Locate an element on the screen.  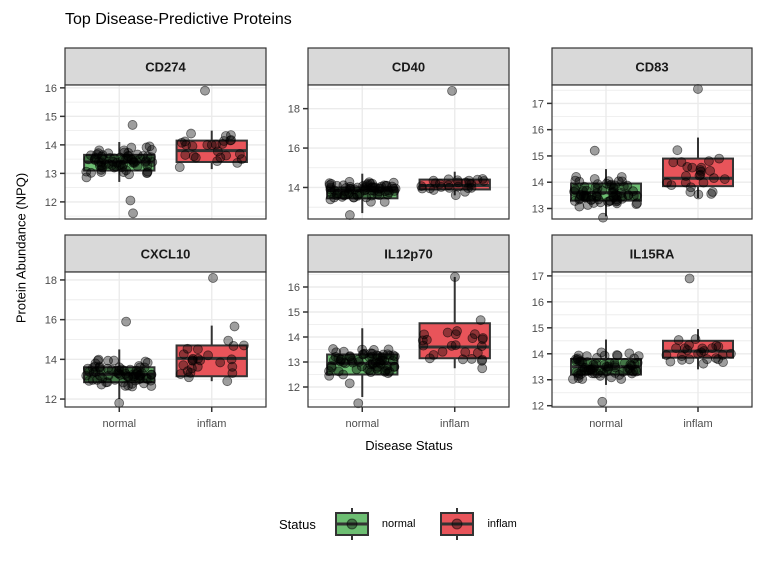
facet-label-il12p70: IL12p70 is located at coordinates (408, 254).